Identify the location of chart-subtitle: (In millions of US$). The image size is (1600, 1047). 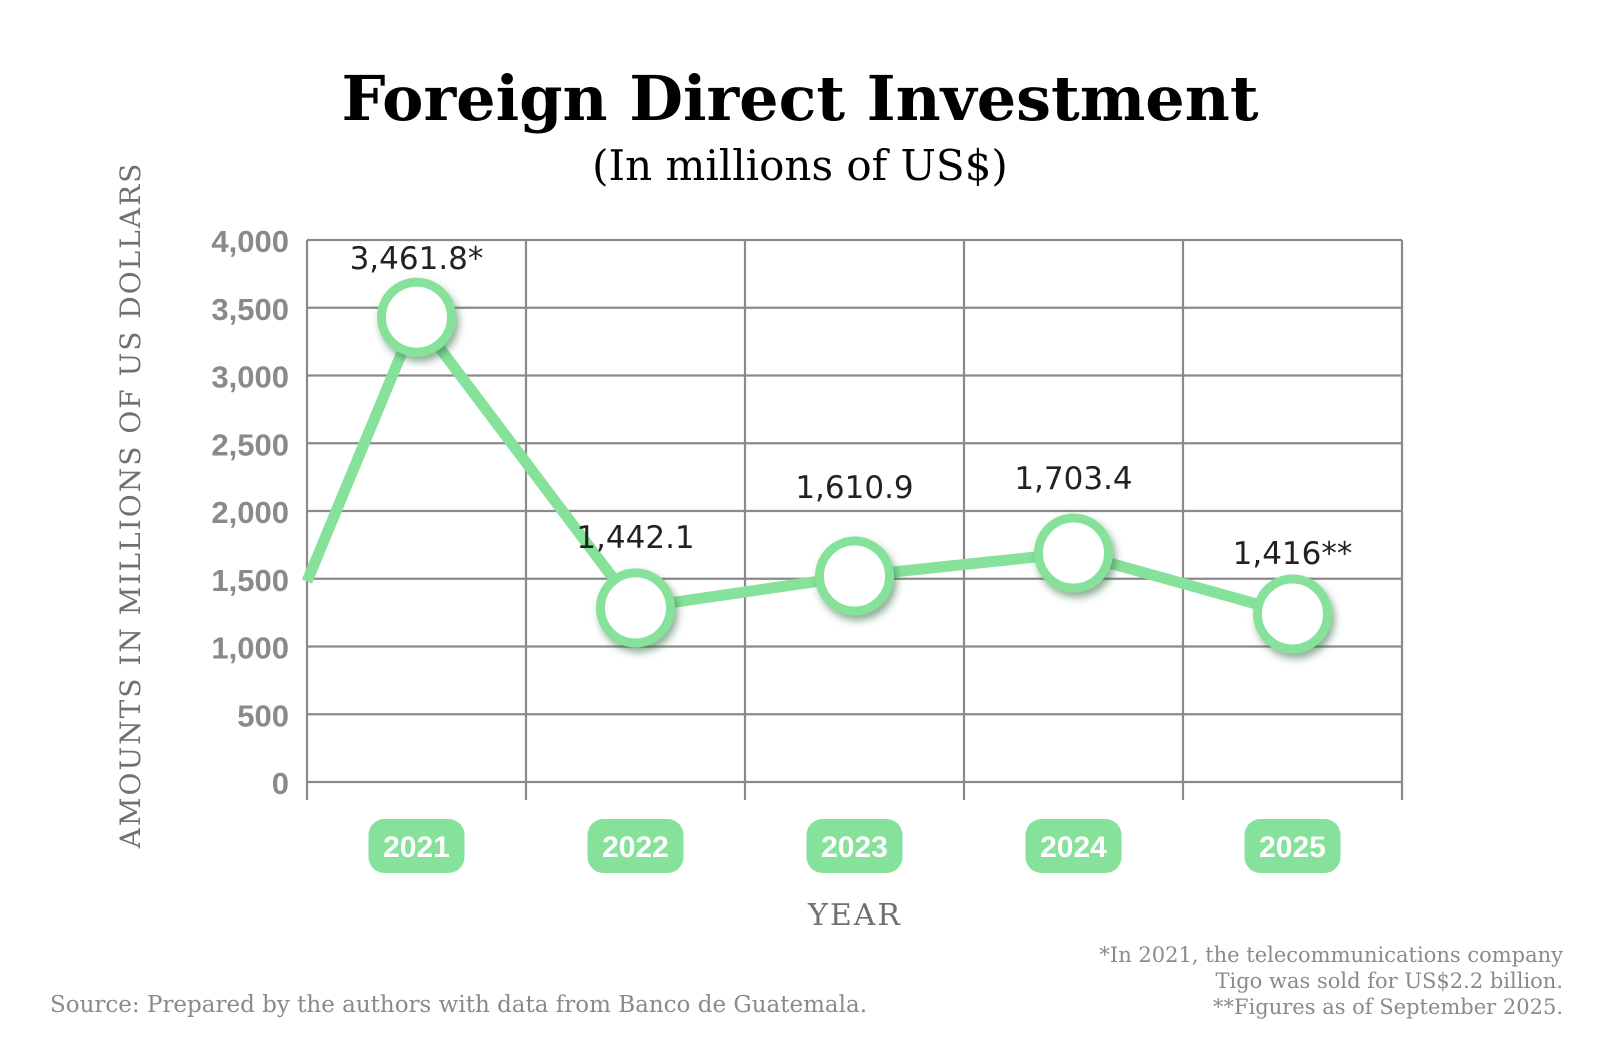
(800, 165).